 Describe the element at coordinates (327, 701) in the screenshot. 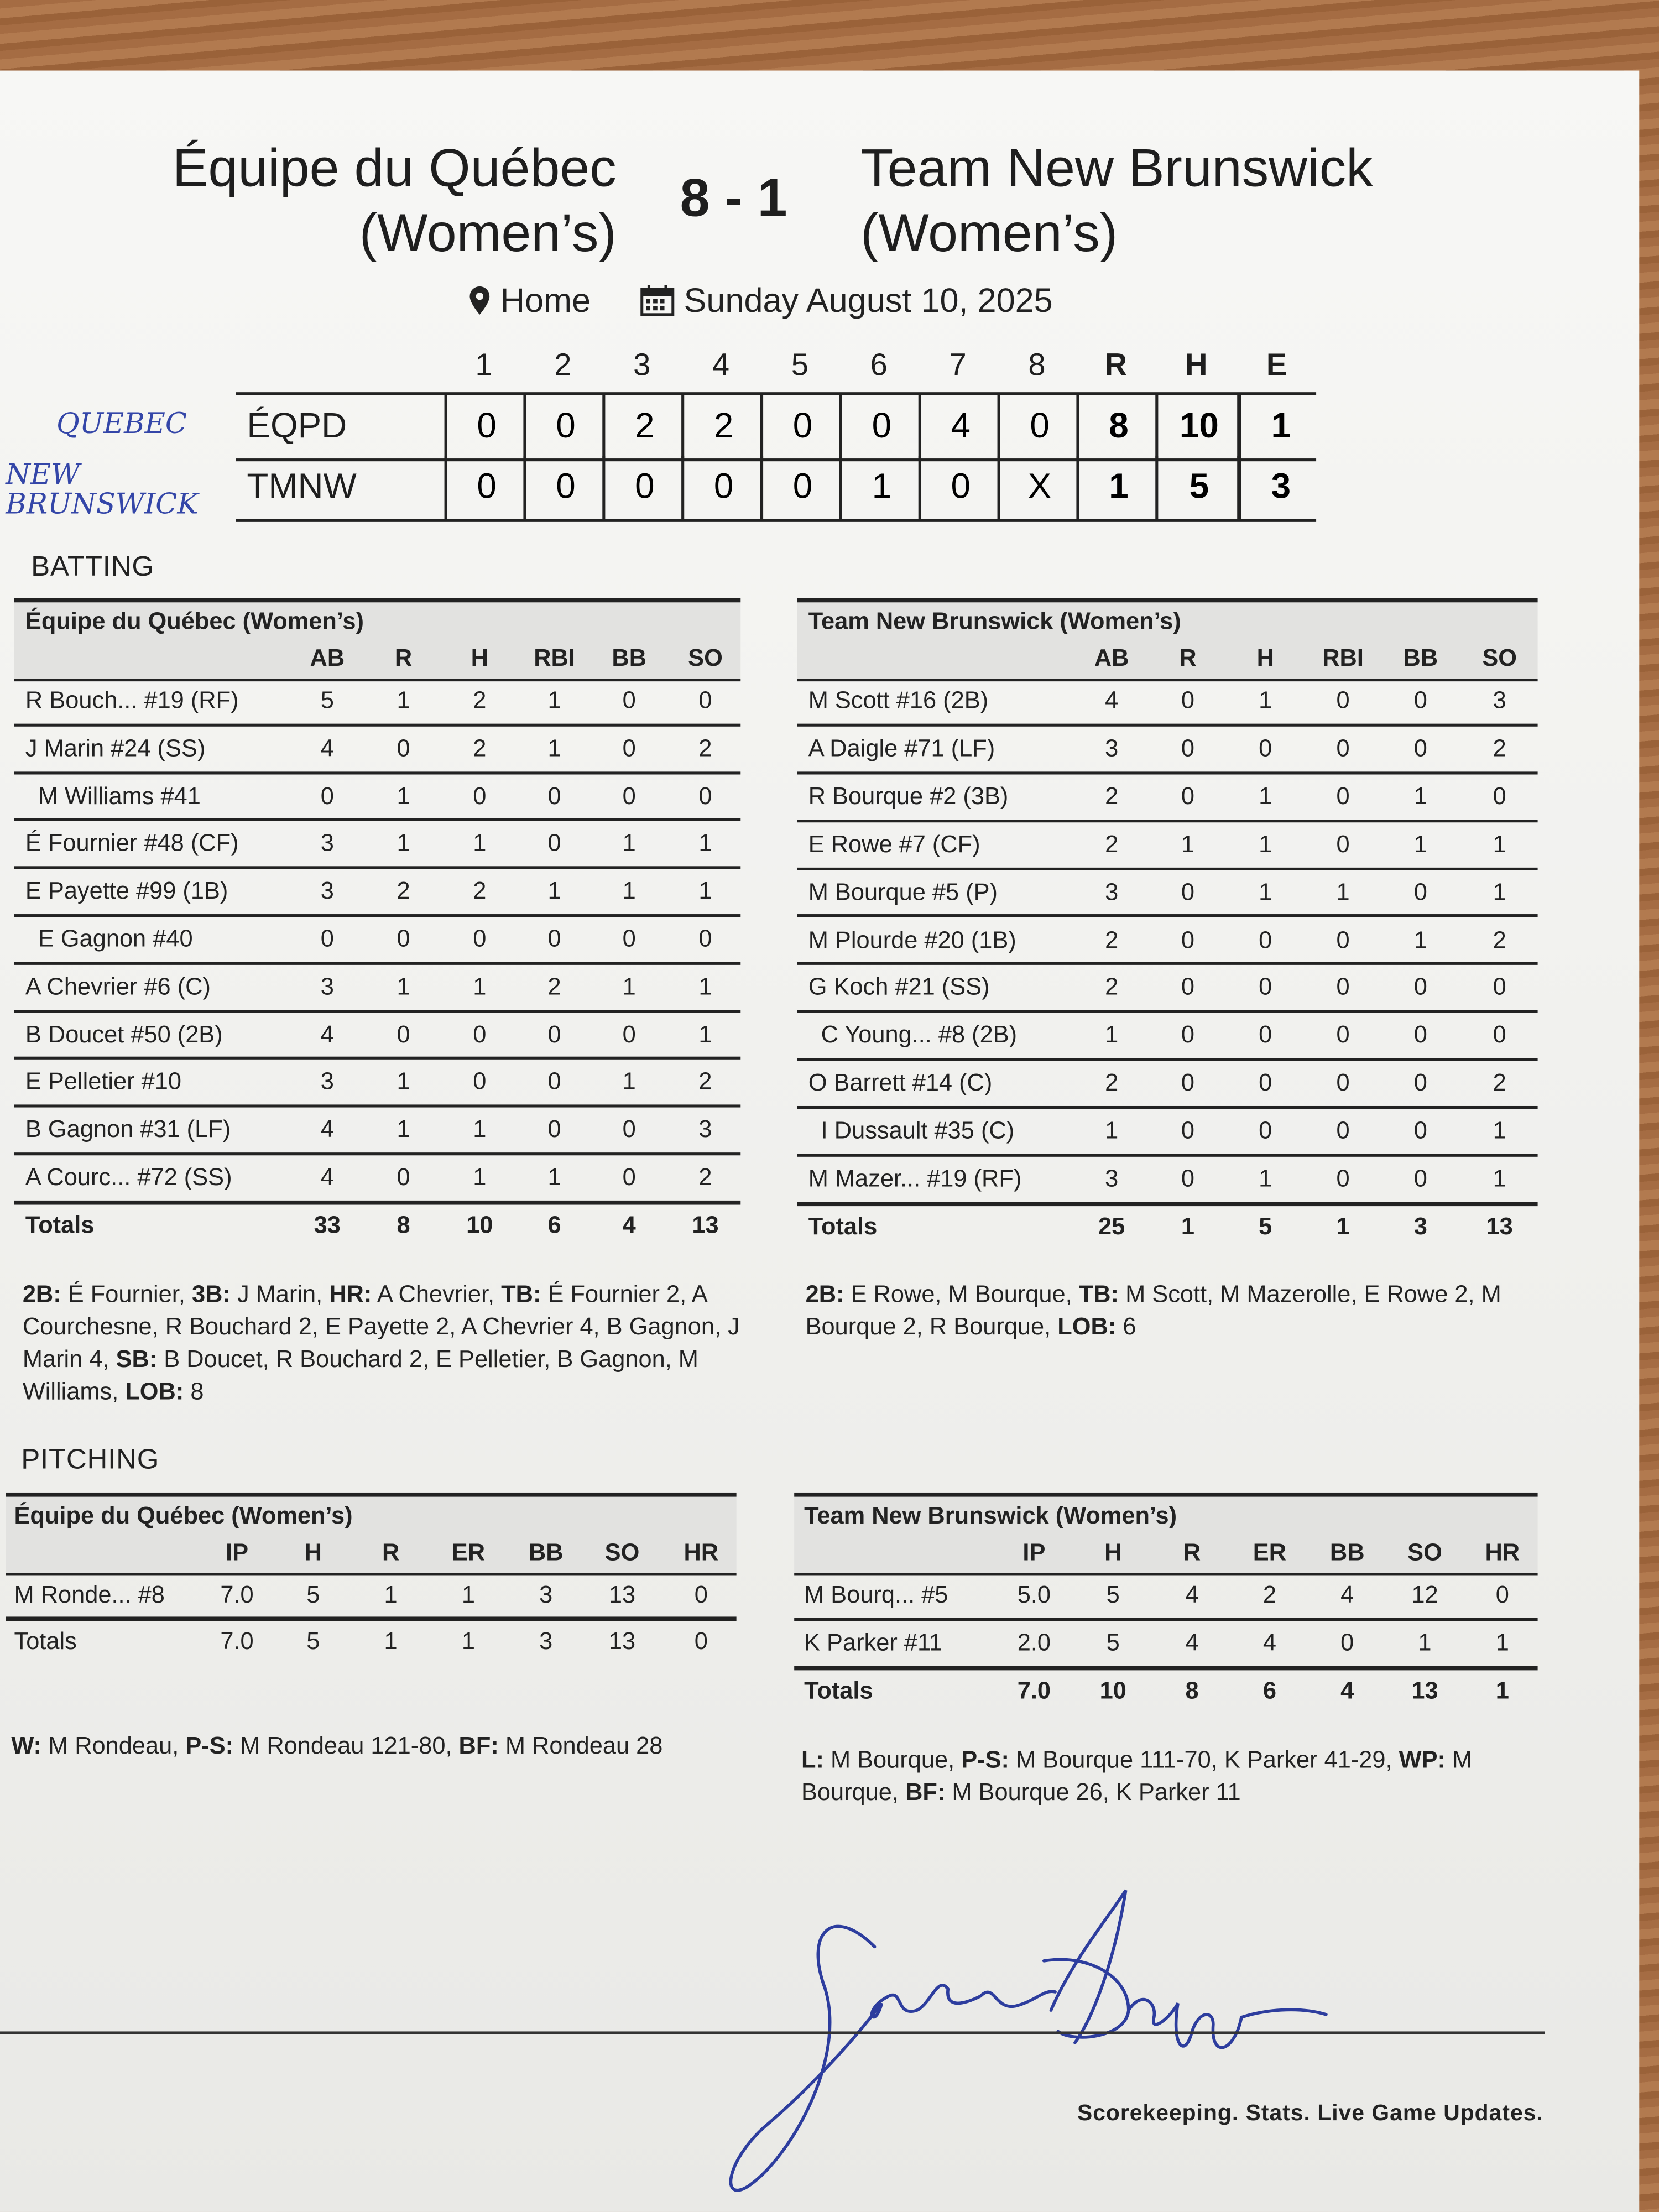

I see `stat-value: 5` at that location.